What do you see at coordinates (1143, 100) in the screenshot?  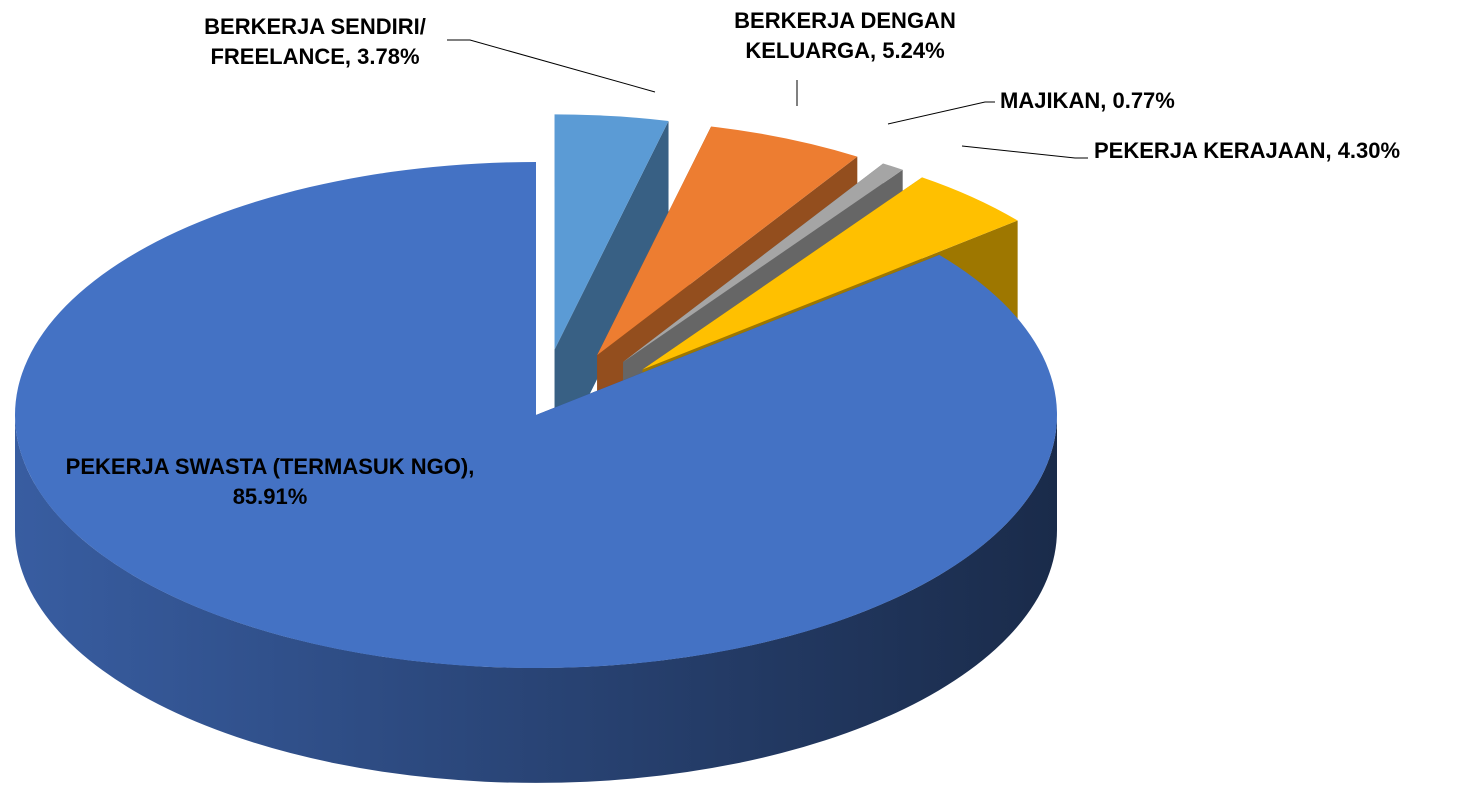 I see `label-value: 0.77%` at bounding box center [1143, 100].